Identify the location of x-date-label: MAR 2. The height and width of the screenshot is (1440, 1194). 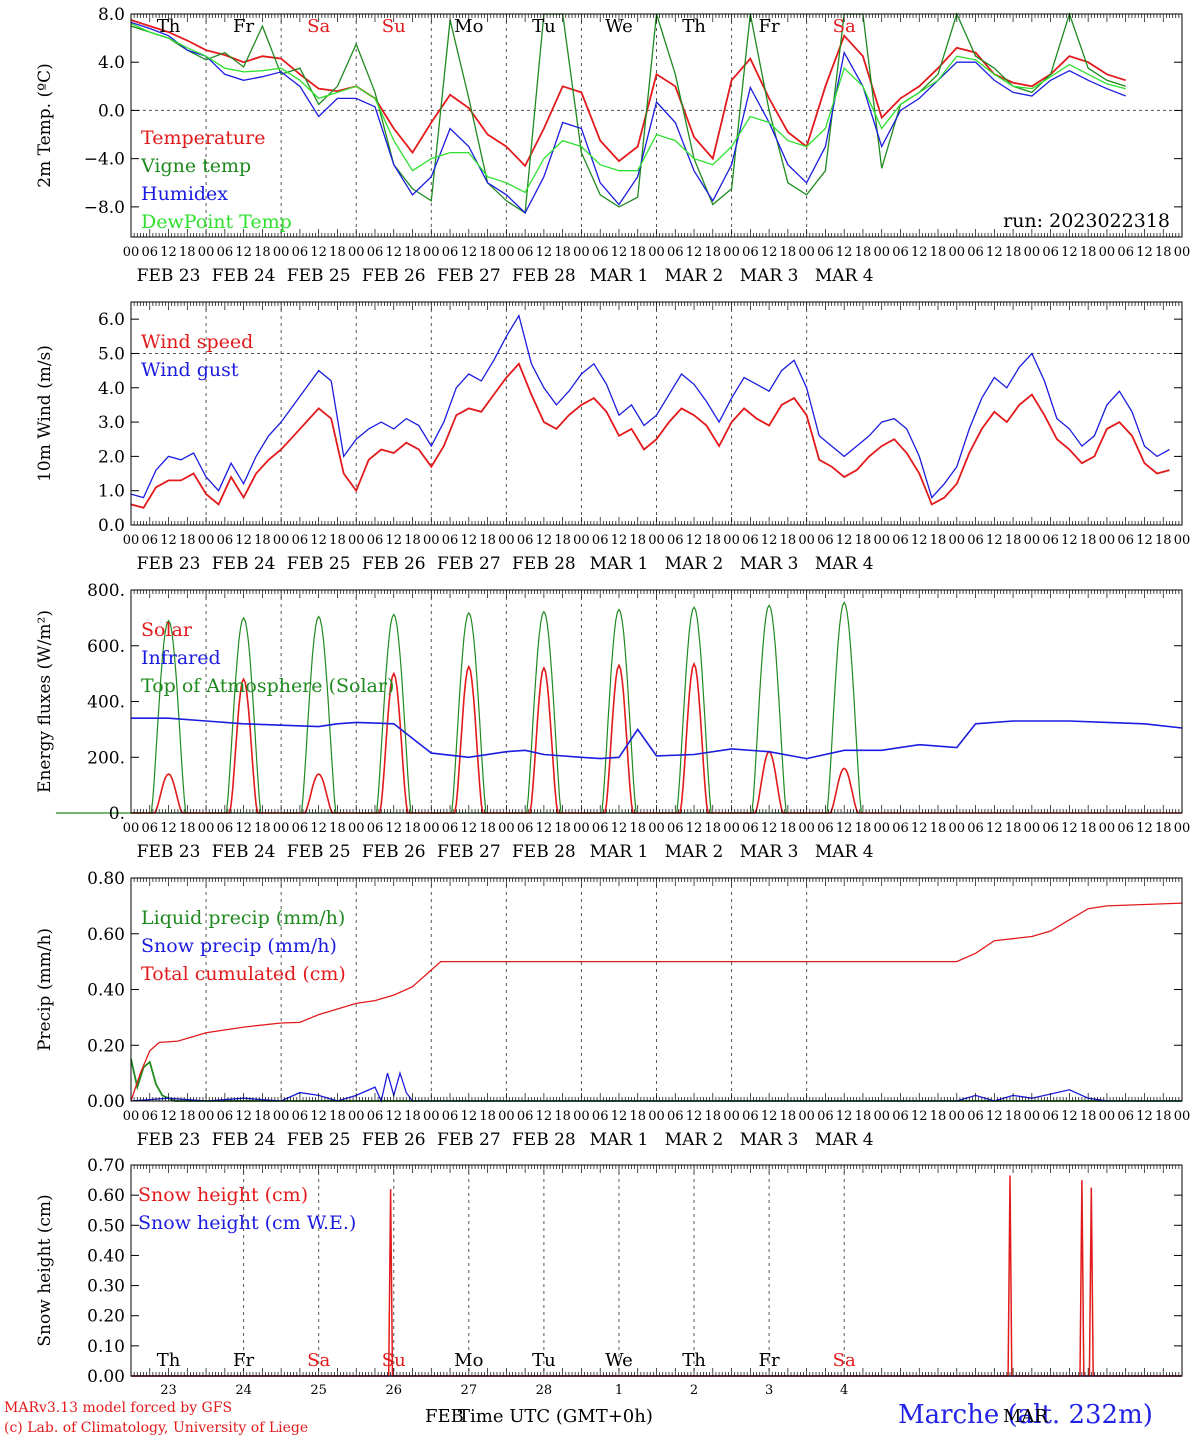
(694, 1140).